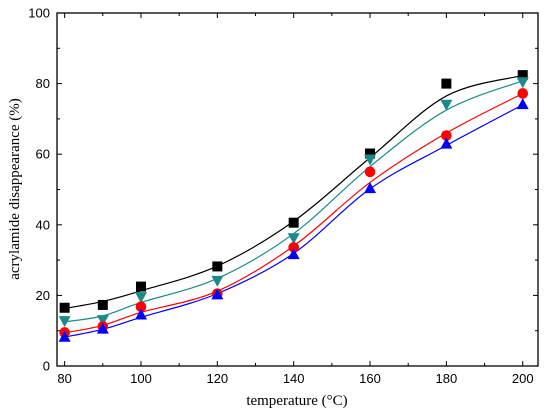 The height and width of the screenshot is (414, 550). Describe the element at coordinates (217, 378) in the screenshot. I see `x-tick-label: 120` at that location.